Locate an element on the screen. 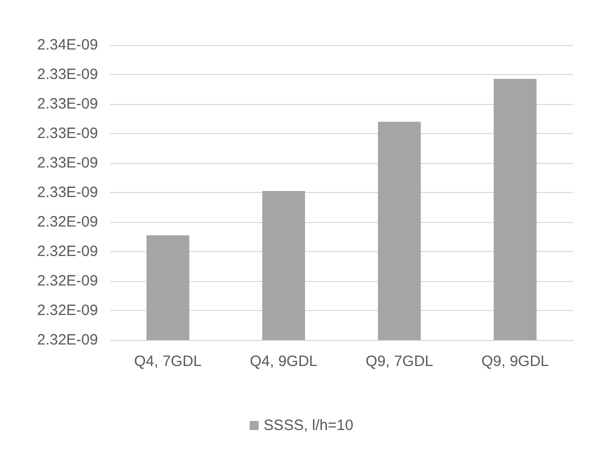  x-tick-label: Q4, 7GDL is located at coordinates (168, 361).